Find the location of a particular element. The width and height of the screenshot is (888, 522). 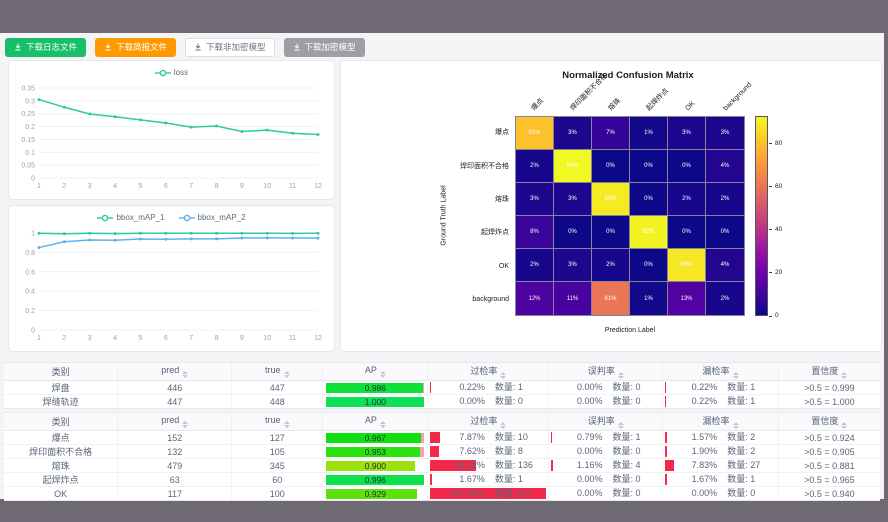

download-button-0: 下载日志文件 is located at coordinates (46, 47).